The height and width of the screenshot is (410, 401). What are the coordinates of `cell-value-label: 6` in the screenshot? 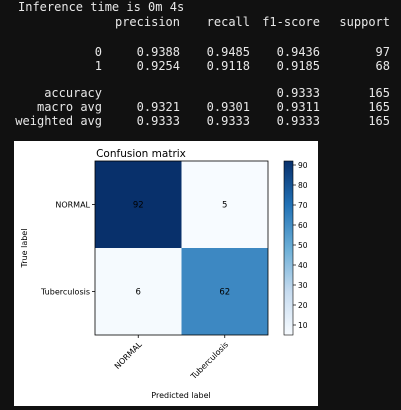 It's located at (138, 293).